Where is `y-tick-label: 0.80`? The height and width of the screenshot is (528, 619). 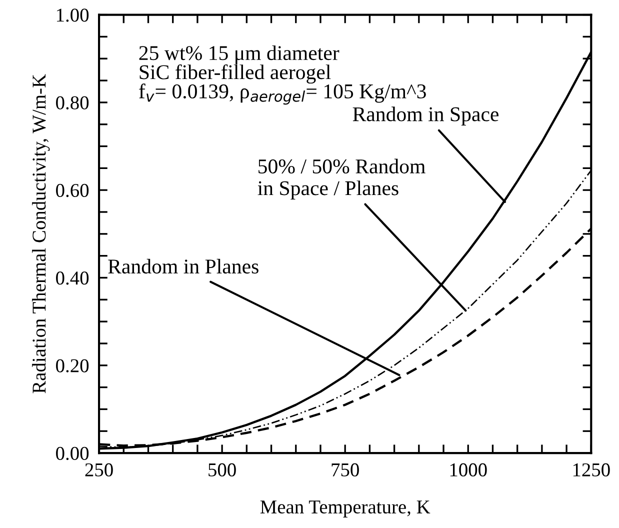 y-tick-label: 0.80 is located at coordinates (72, 103).